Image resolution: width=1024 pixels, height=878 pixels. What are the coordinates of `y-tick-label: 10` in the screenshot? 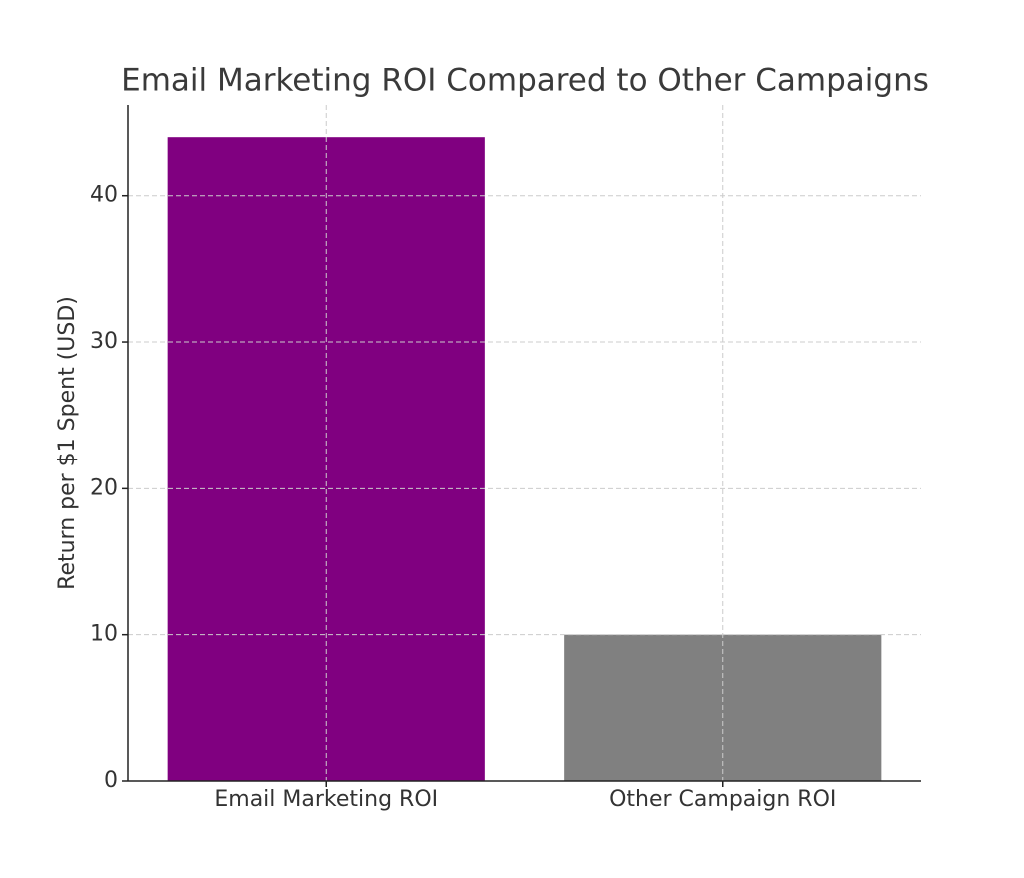 It's located at (104, 634).